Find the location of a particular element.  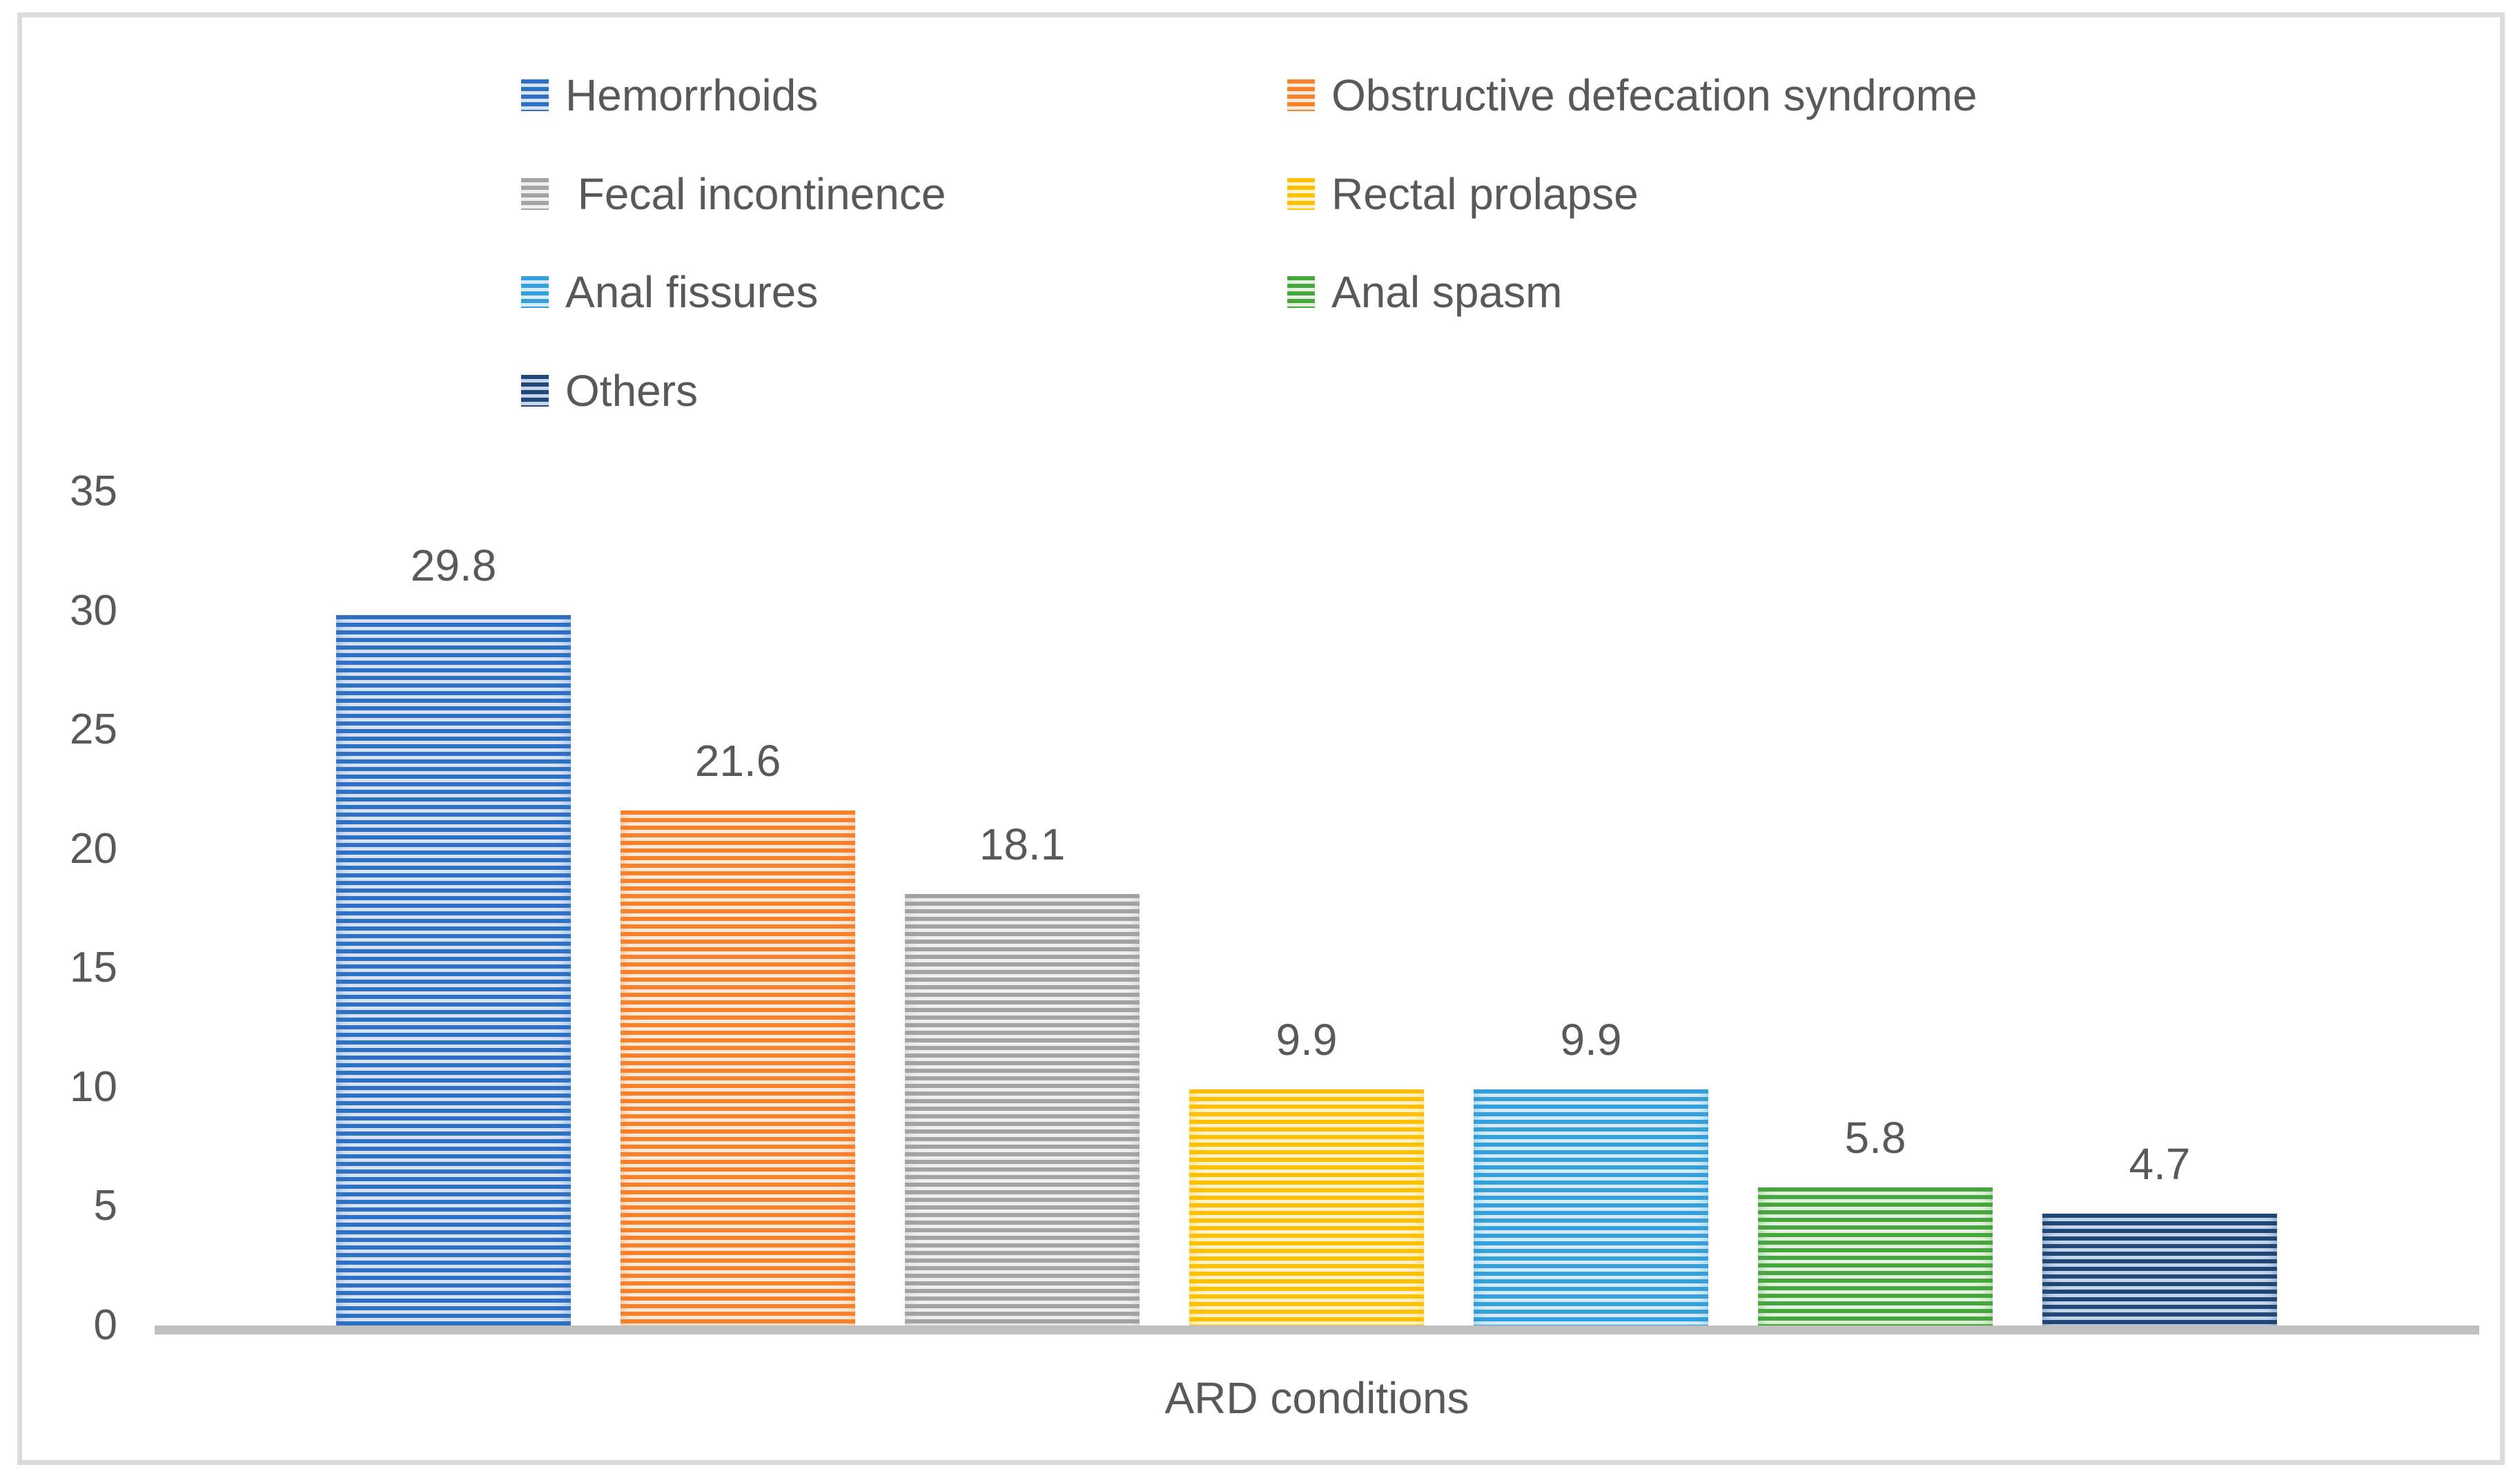

y-tick-label-25: 25 is located at coordinates (93, 730).